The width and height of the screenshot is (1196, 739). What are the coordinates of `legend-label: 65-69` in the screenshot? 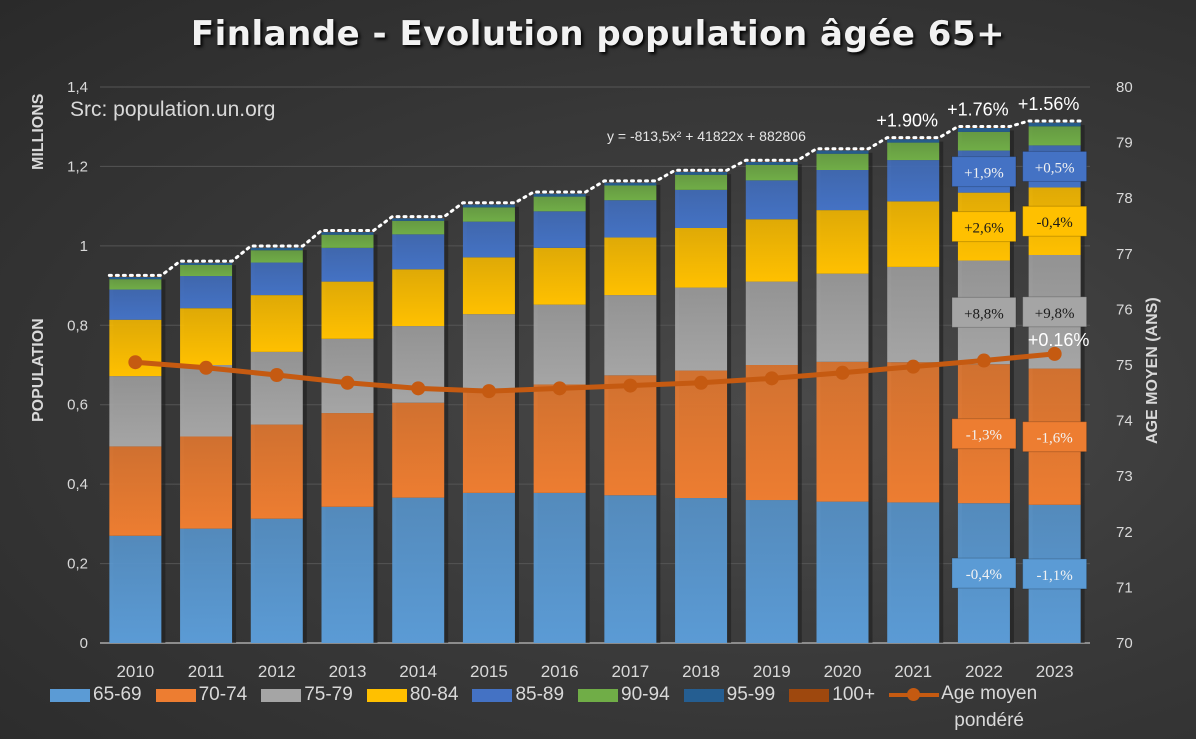 It's located at (117, 694).